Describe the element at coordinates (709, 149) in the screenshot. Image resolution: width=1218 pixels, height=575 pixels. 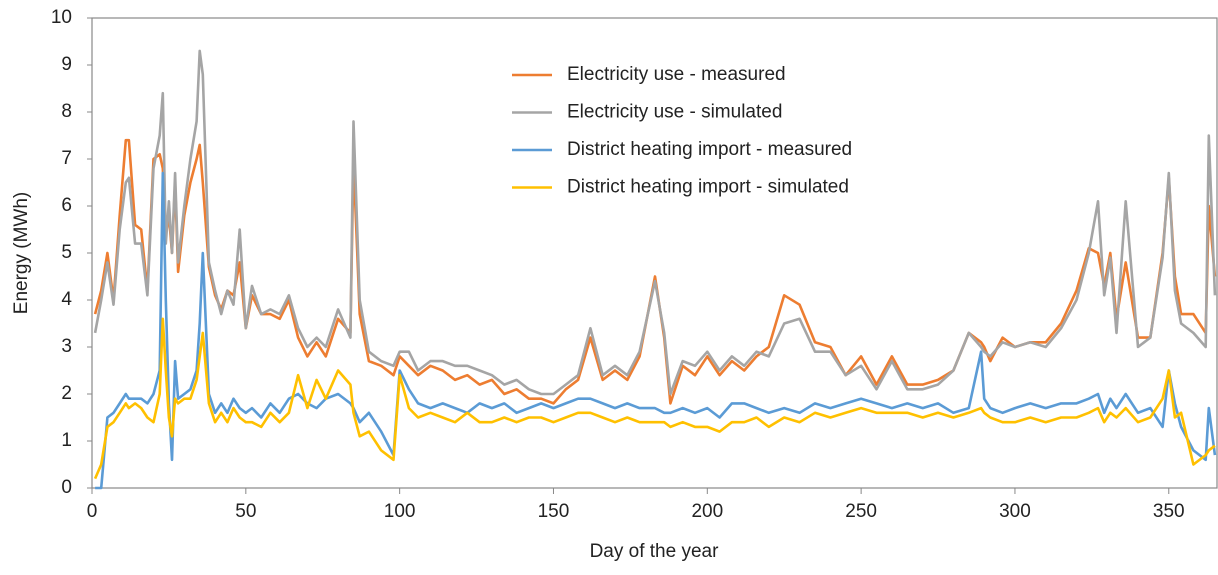
I see `legend-label: District heating import - measured` at that location.